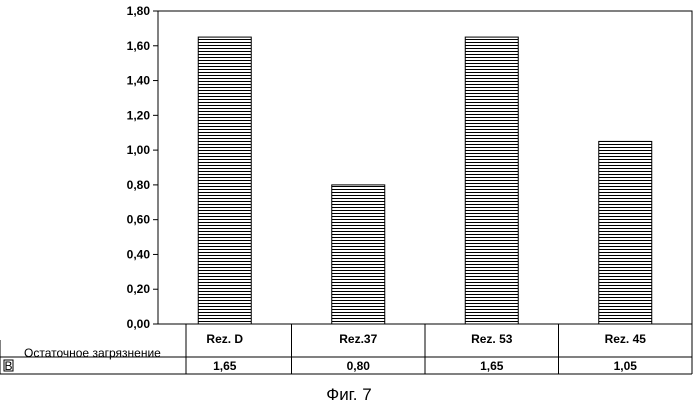 The image size is (699, 410). What do you see at coordinates (139, 220) in the screenshot?
I see `y-tick-label: 0,60` at bounding box center [139, 220].